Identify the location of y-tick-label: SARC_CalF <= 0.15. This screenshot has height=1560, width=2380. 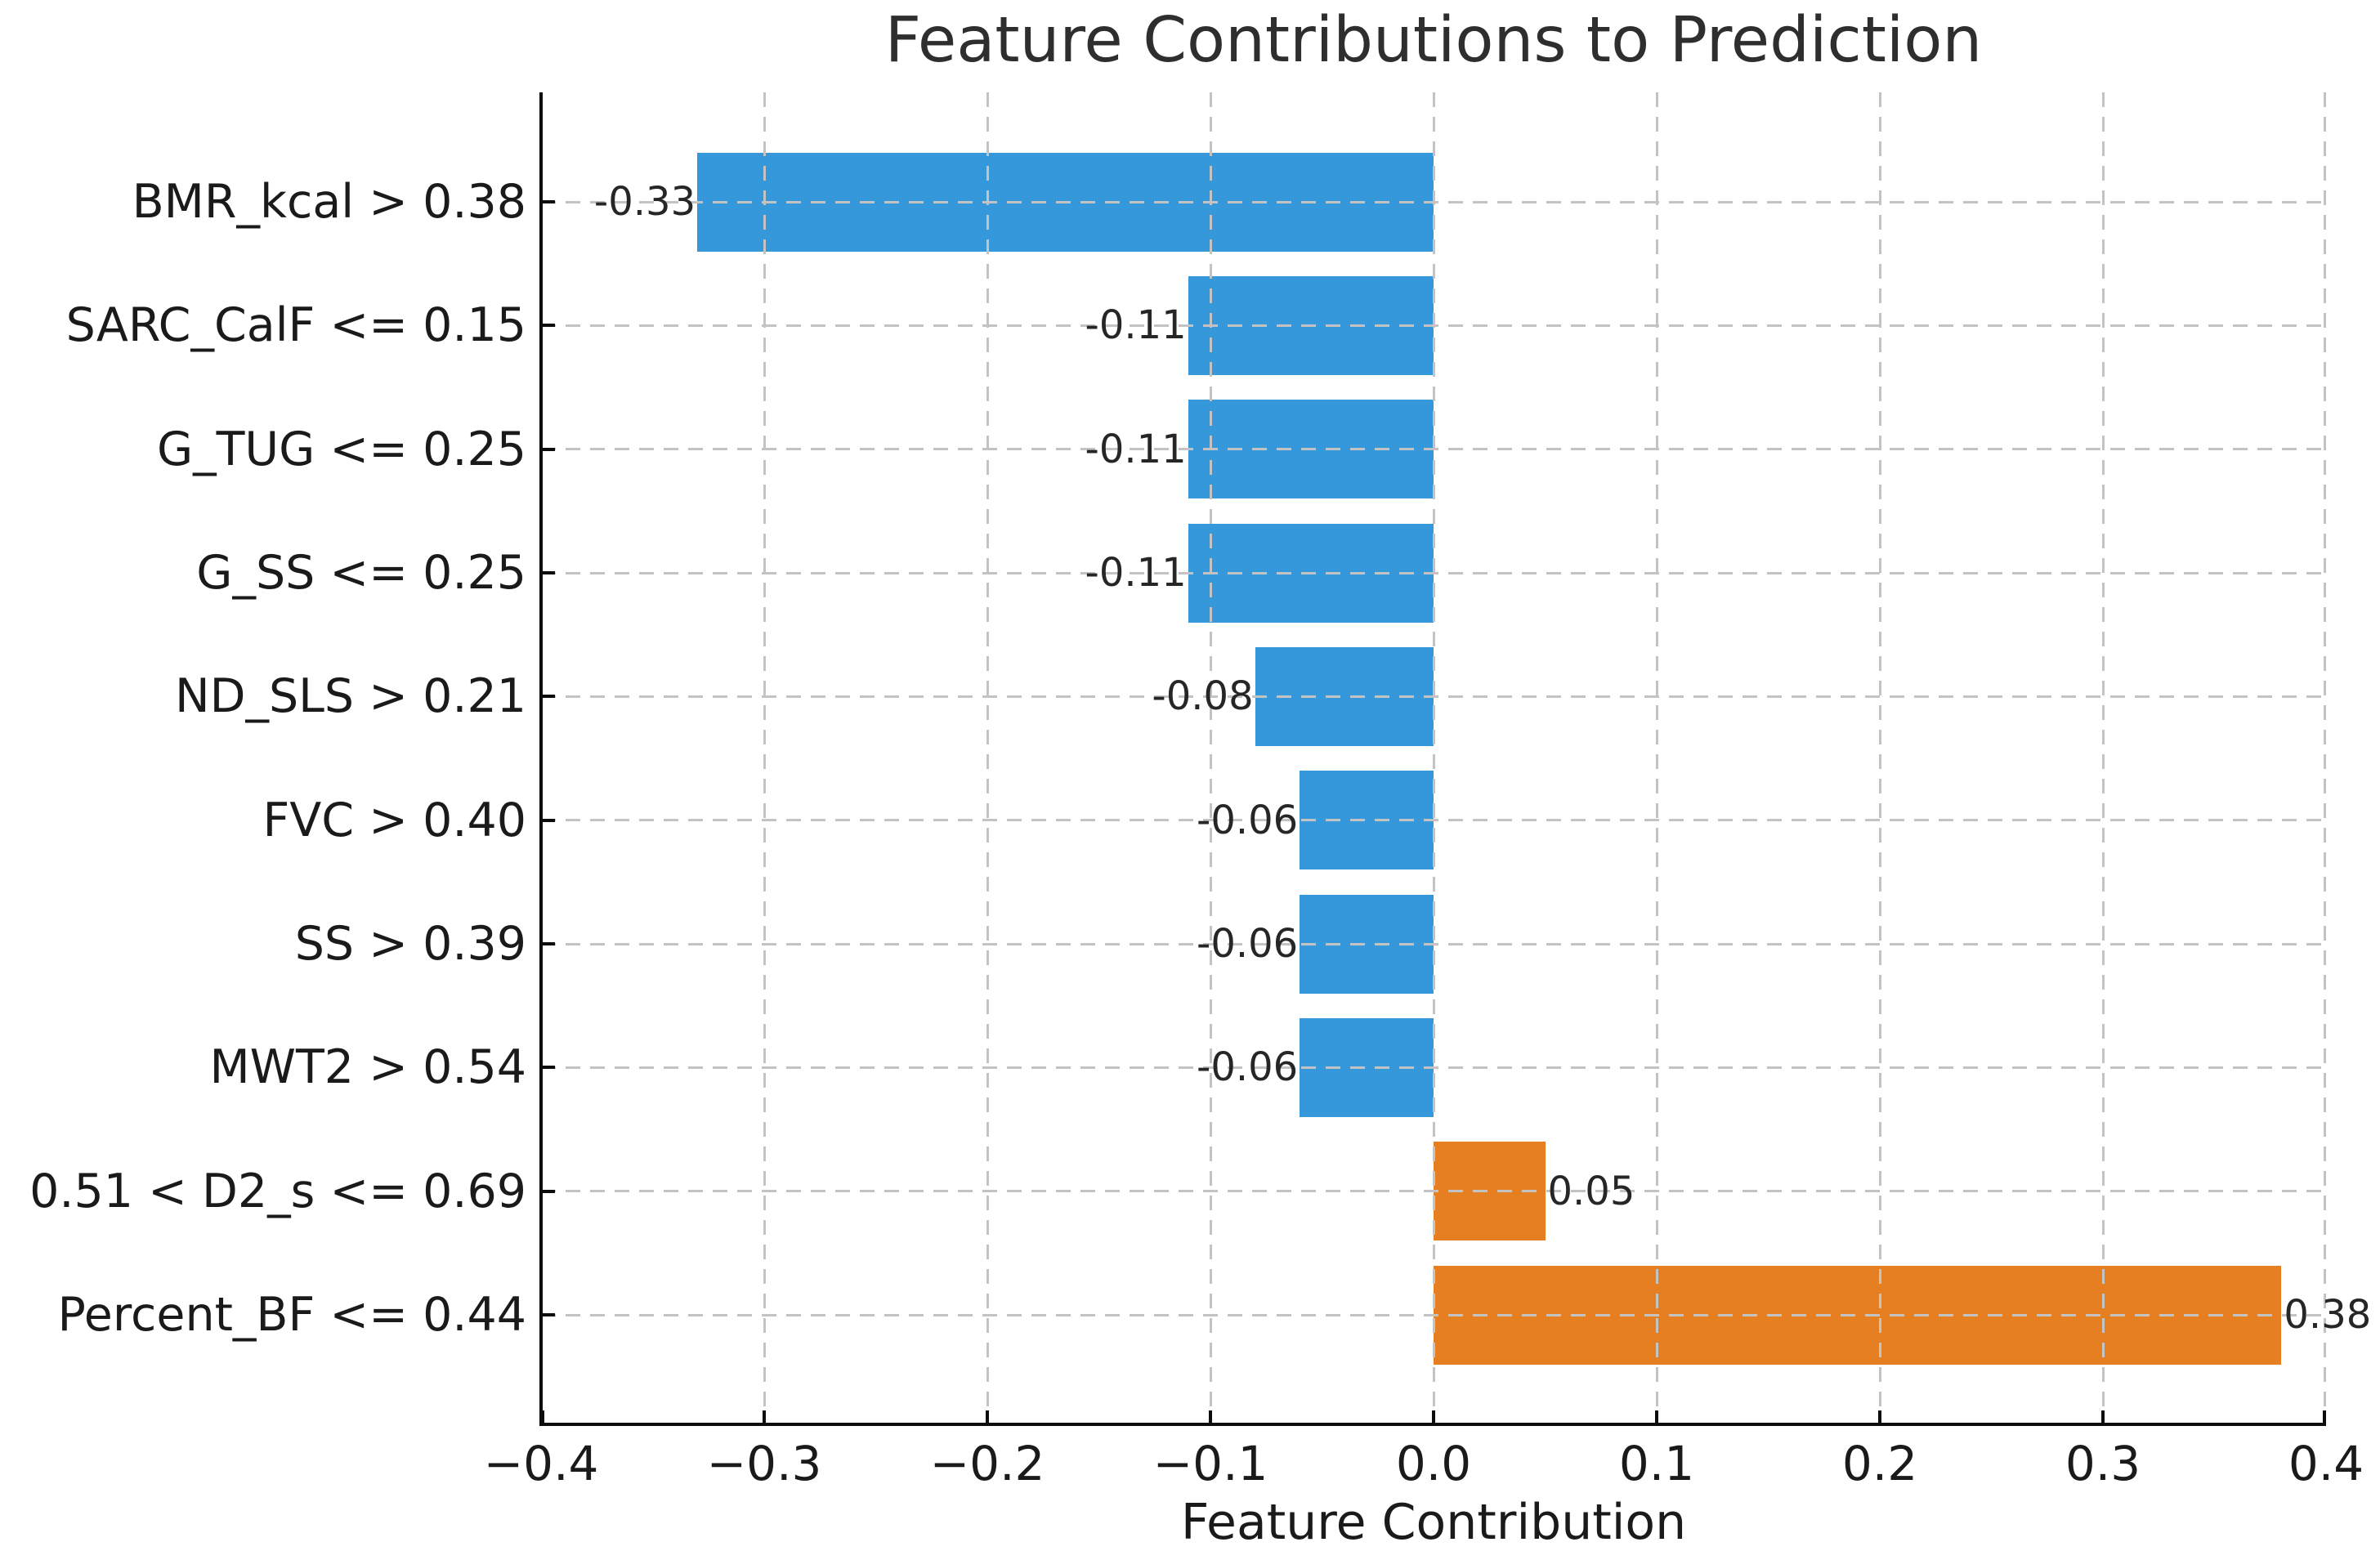
(295, 326).